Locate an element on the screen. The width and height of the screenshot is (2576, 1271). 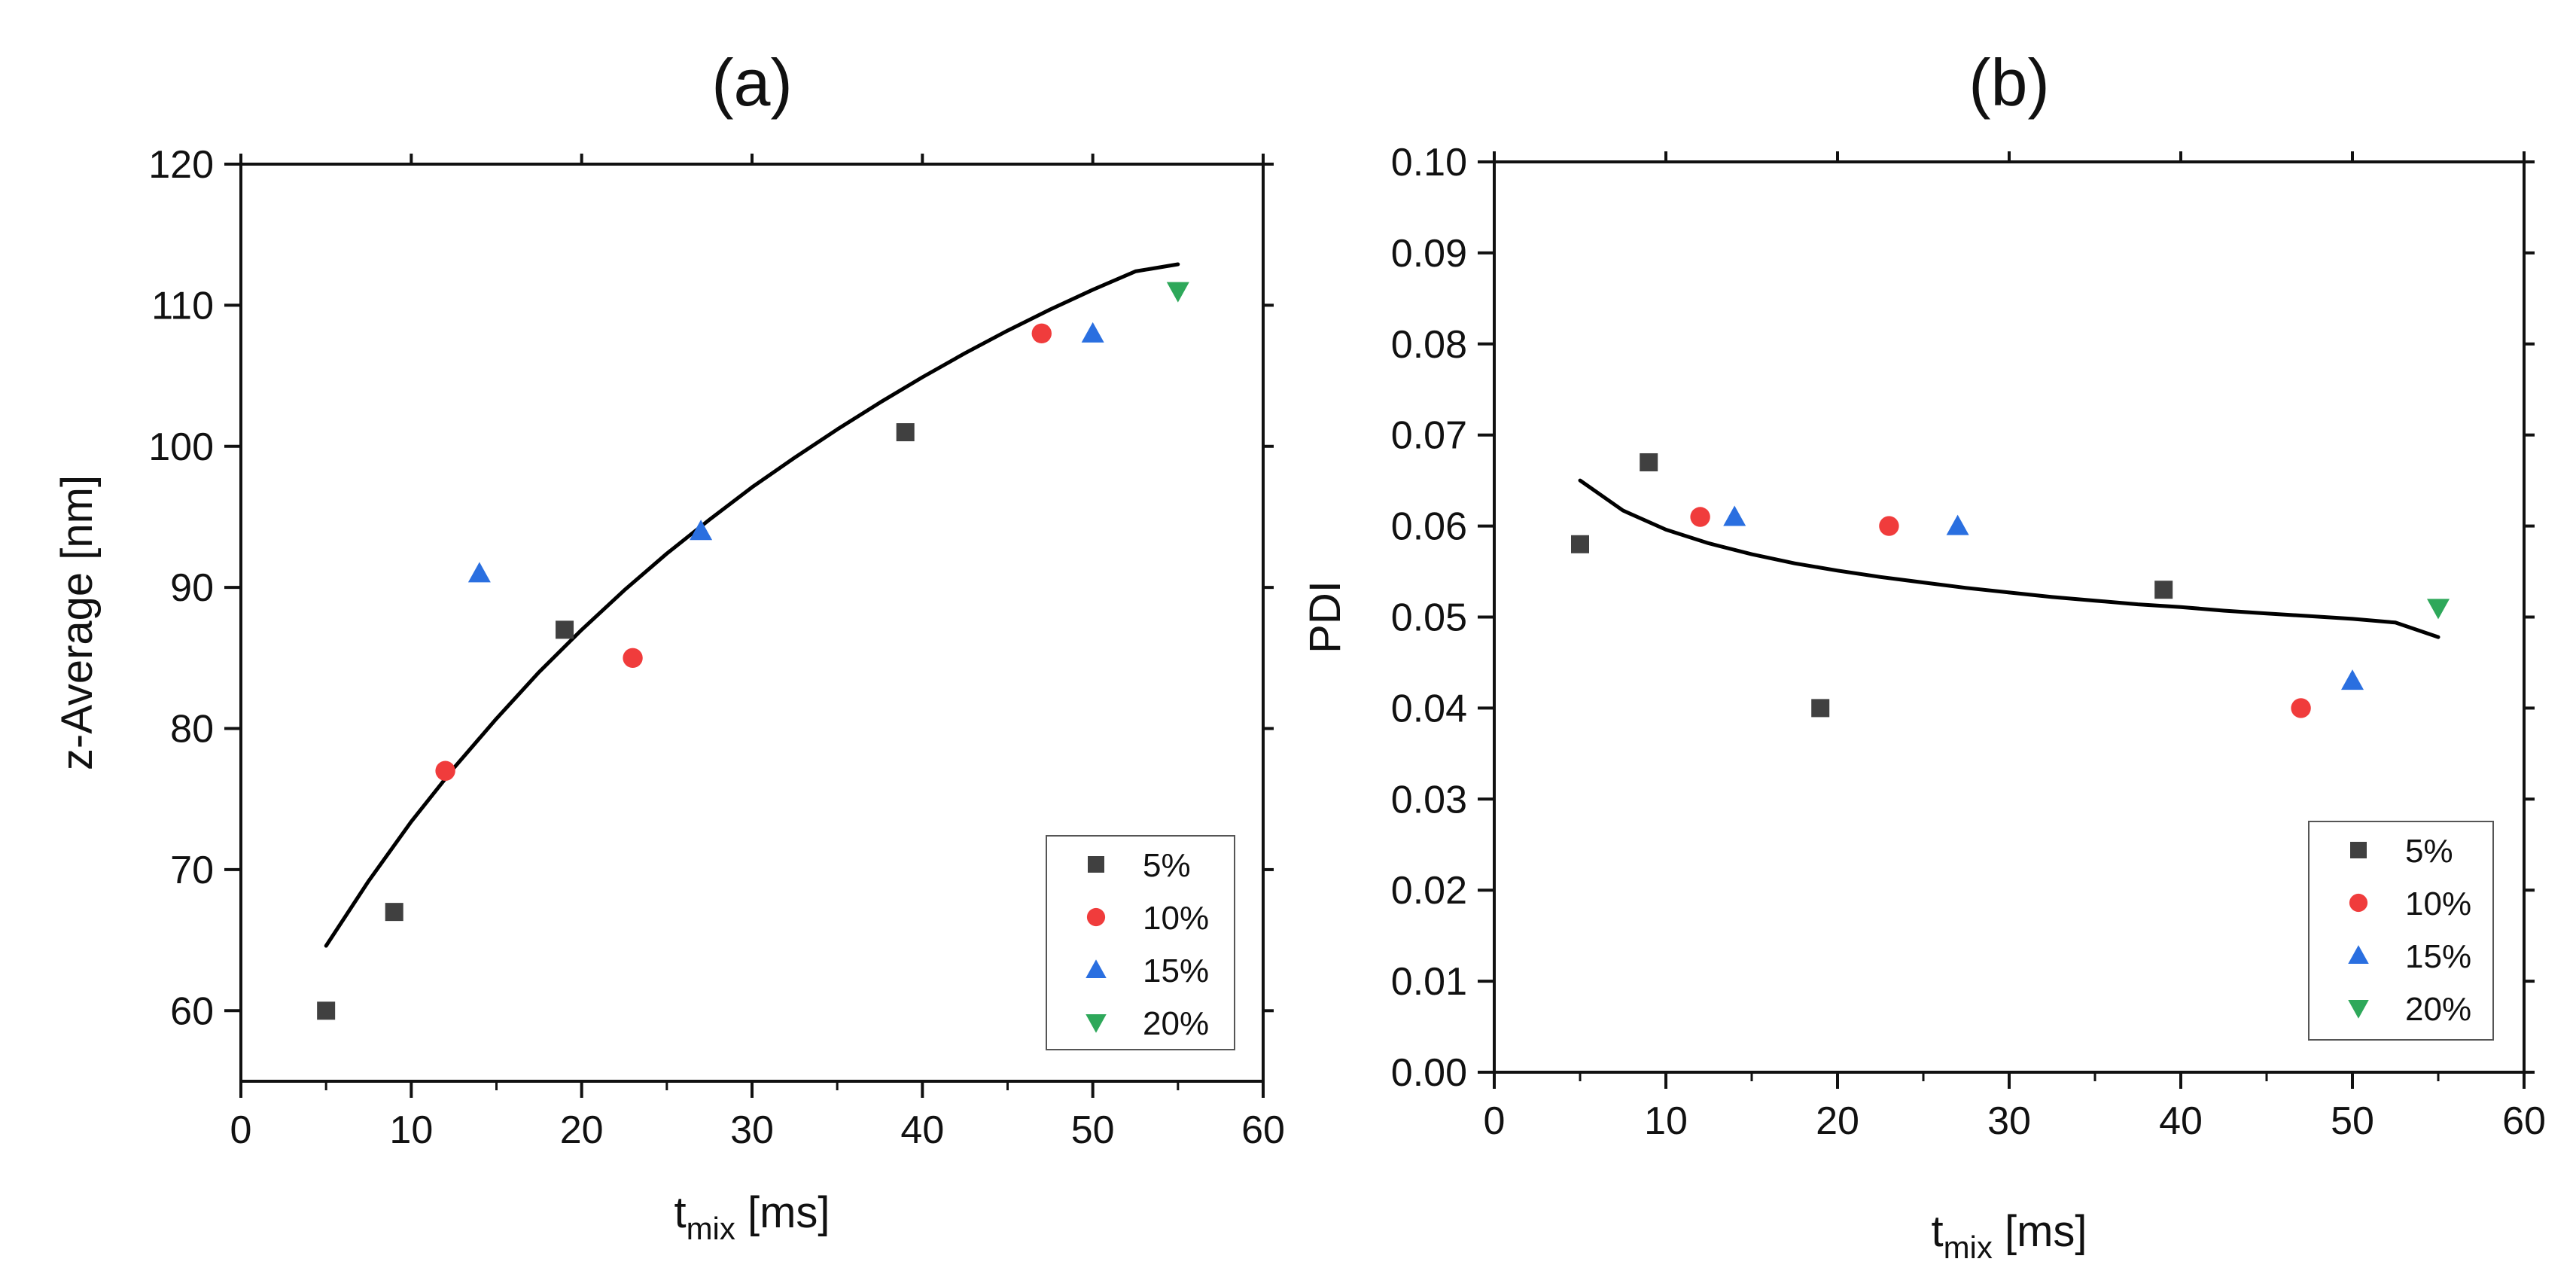
y-tick-label: 100 is located at coordinates (181, 447).